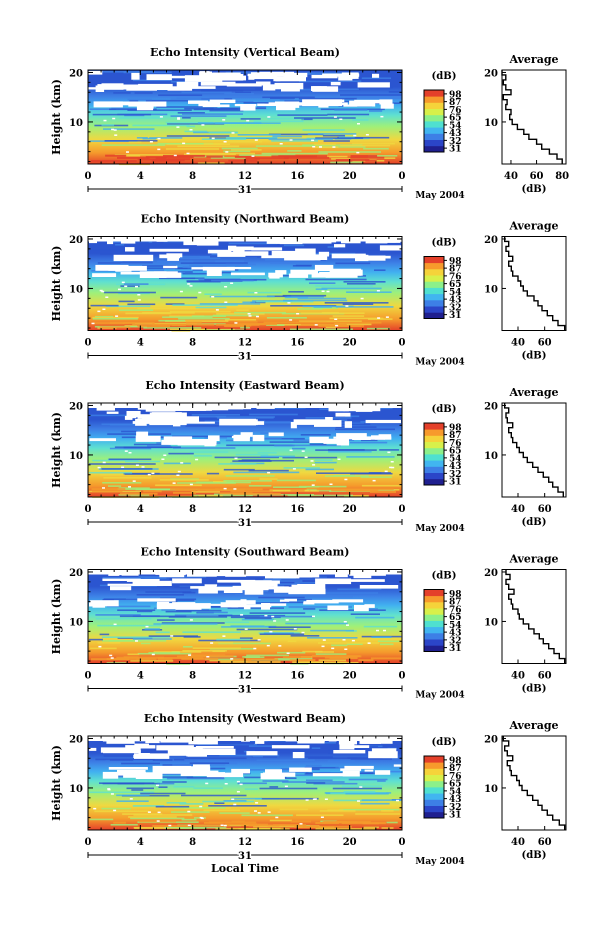  What do you see at coordinates (491, 739) in the screenshot?
I see `avg-y-tick-label: 20` at bounding box center [491, 739].